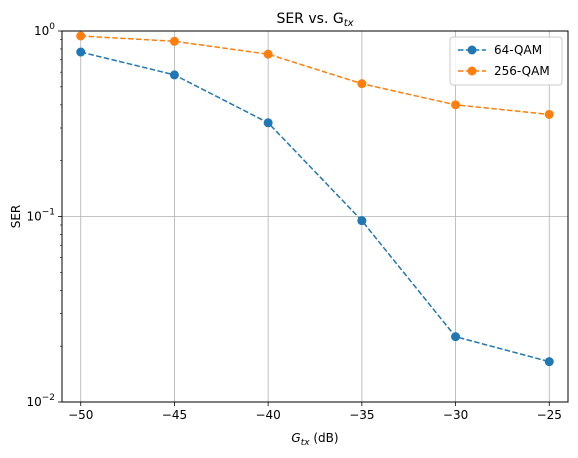 This screenshot has width=578, height=458. What do you see at coordinates (314, 439) in the screenshot?
I see `x-axis-label: Gtx (dB)` at bounding box center [314, 439].